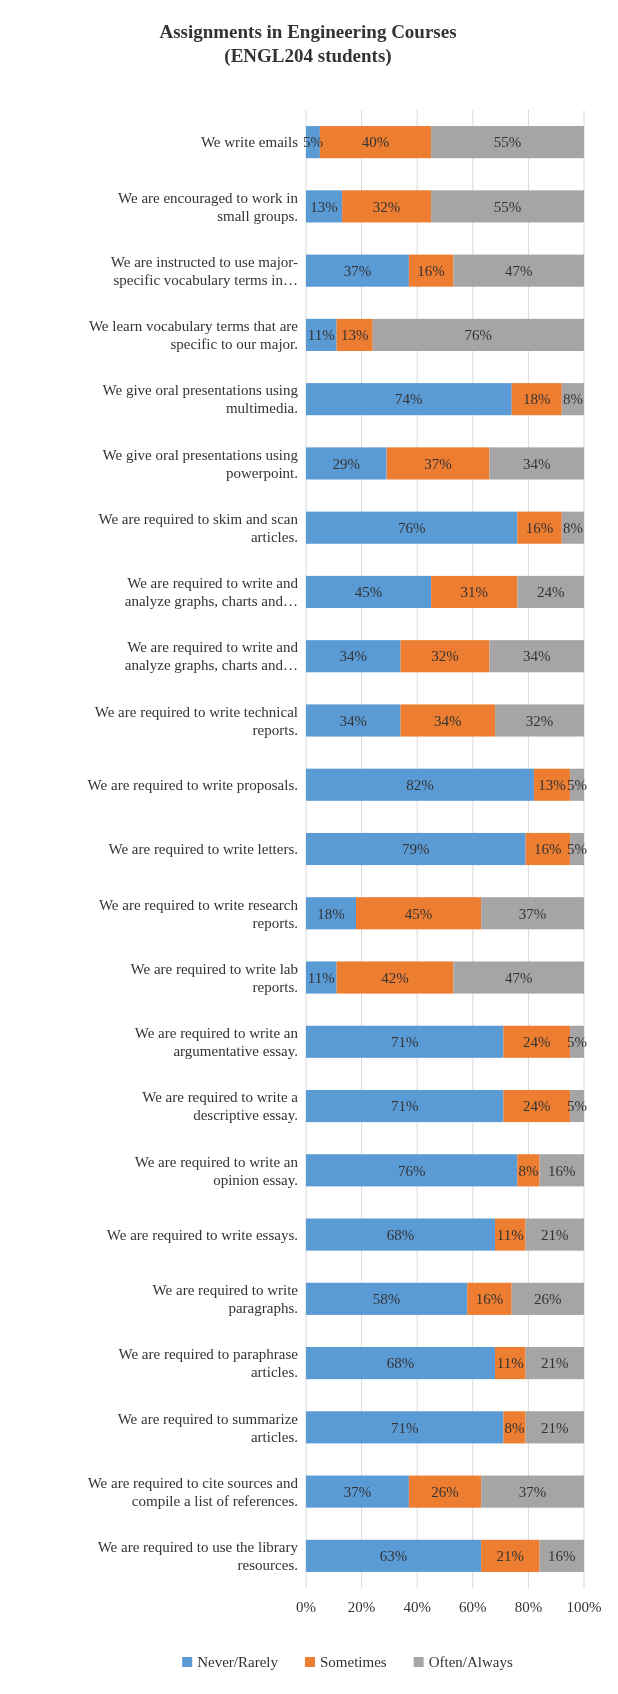 This screenshot has height=1694, width=618. I want to click on x-tick-label: 80%, so click(528, 1607).